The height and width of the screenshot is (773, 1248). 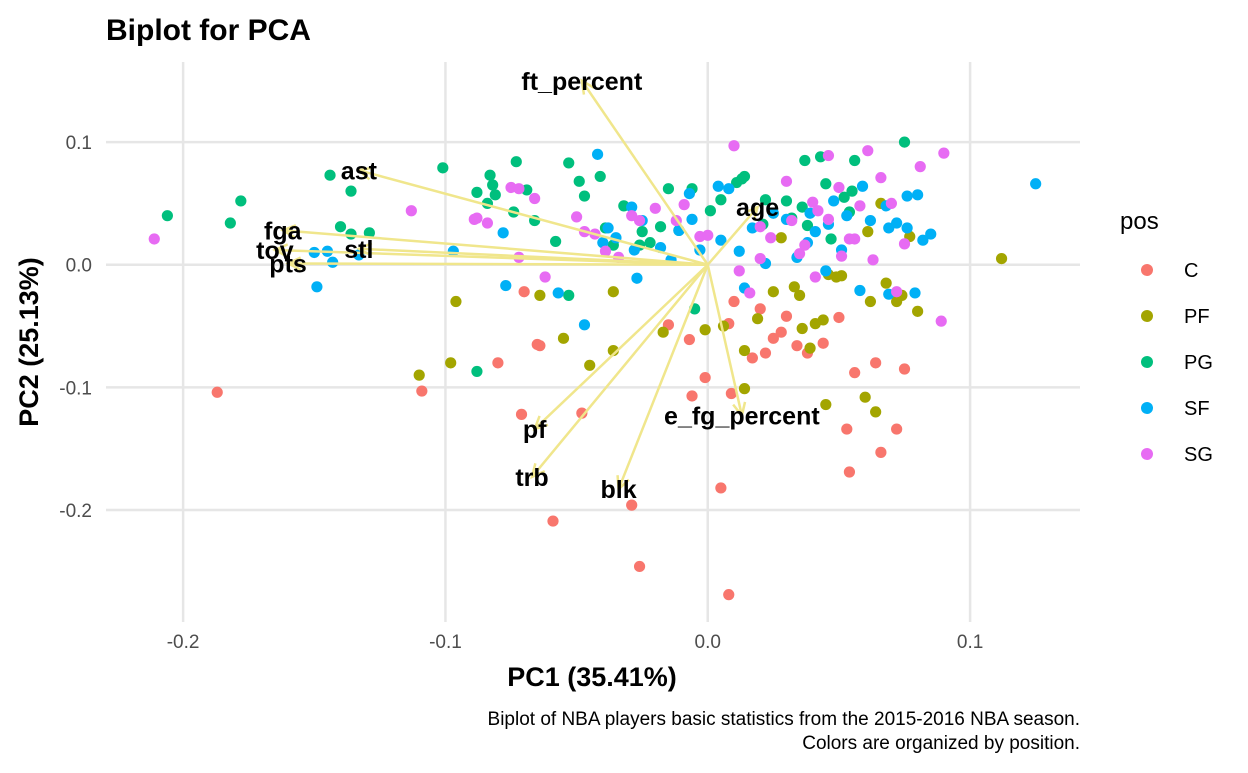 I want to click on legend-key-sf, so click(x=1147, y=408).